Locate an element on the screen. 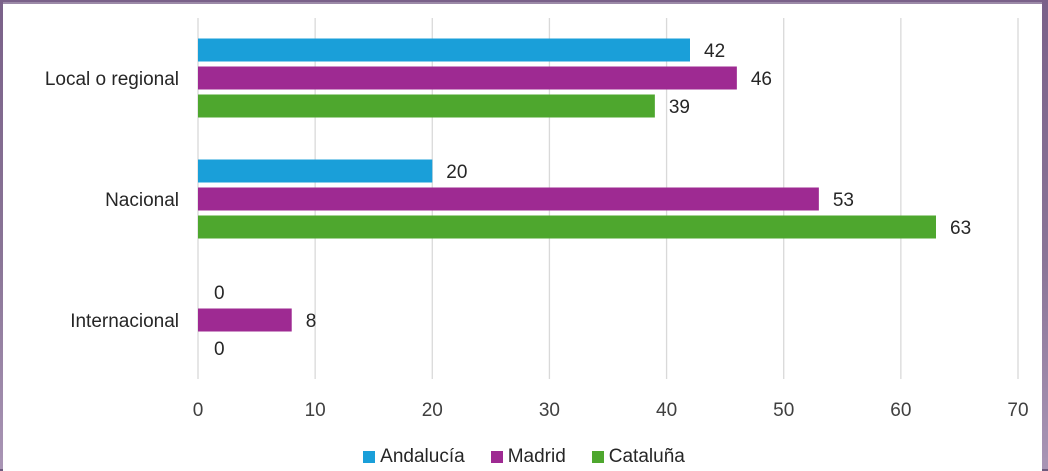 The height and width of the screenshot is (471, 1048). legend-item: Cataluña is located at coordinates (638, 457).